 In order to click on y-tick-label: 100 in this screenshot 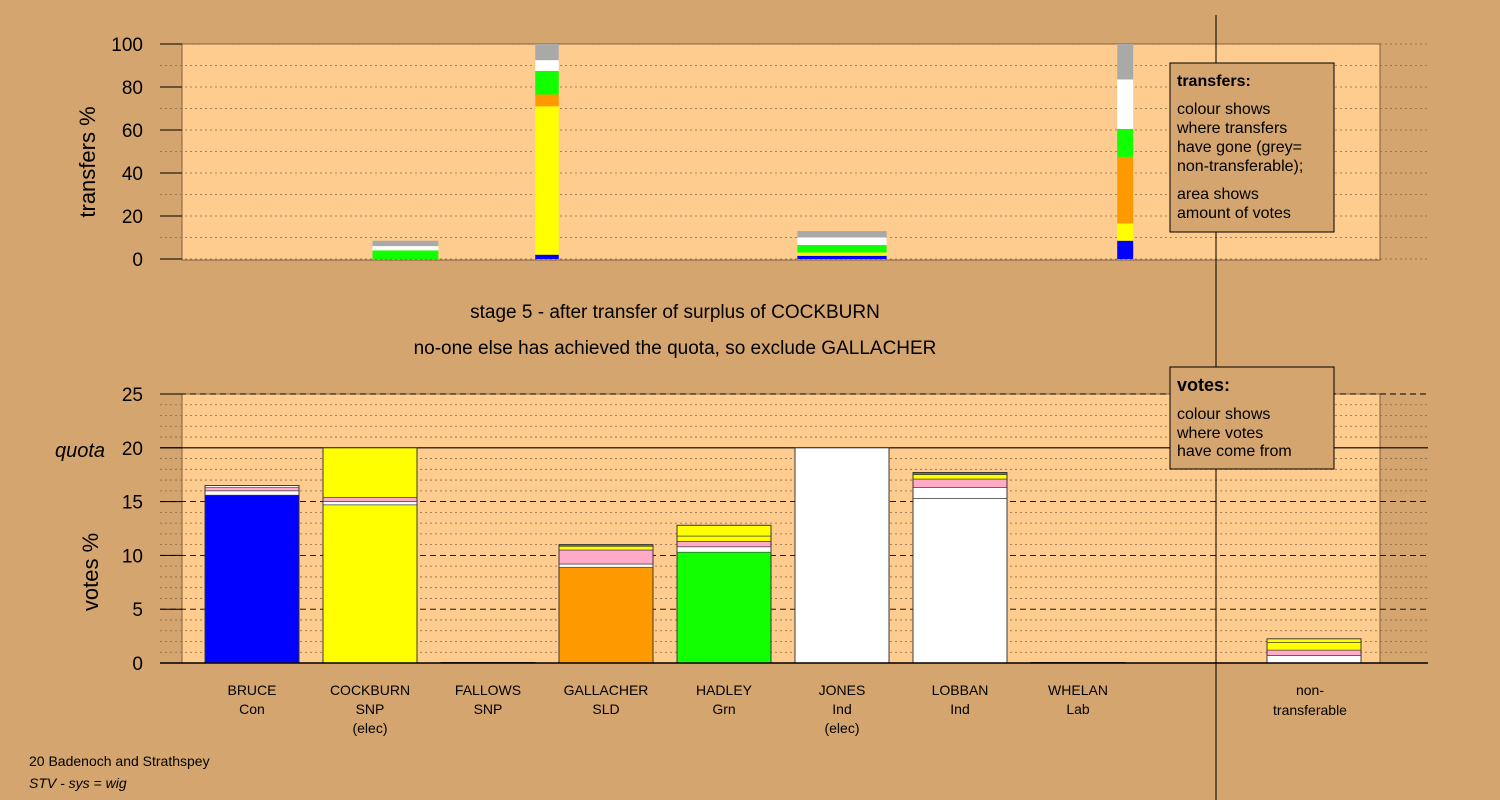, I will do `click(127, 45)`.